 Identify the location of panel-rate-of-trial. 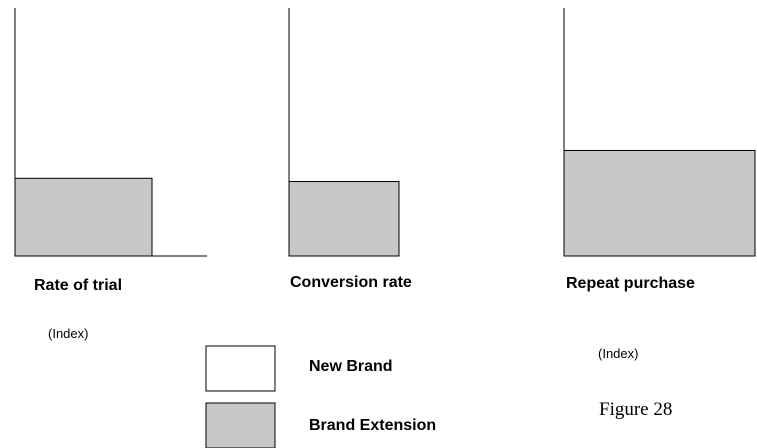
(110, 132).